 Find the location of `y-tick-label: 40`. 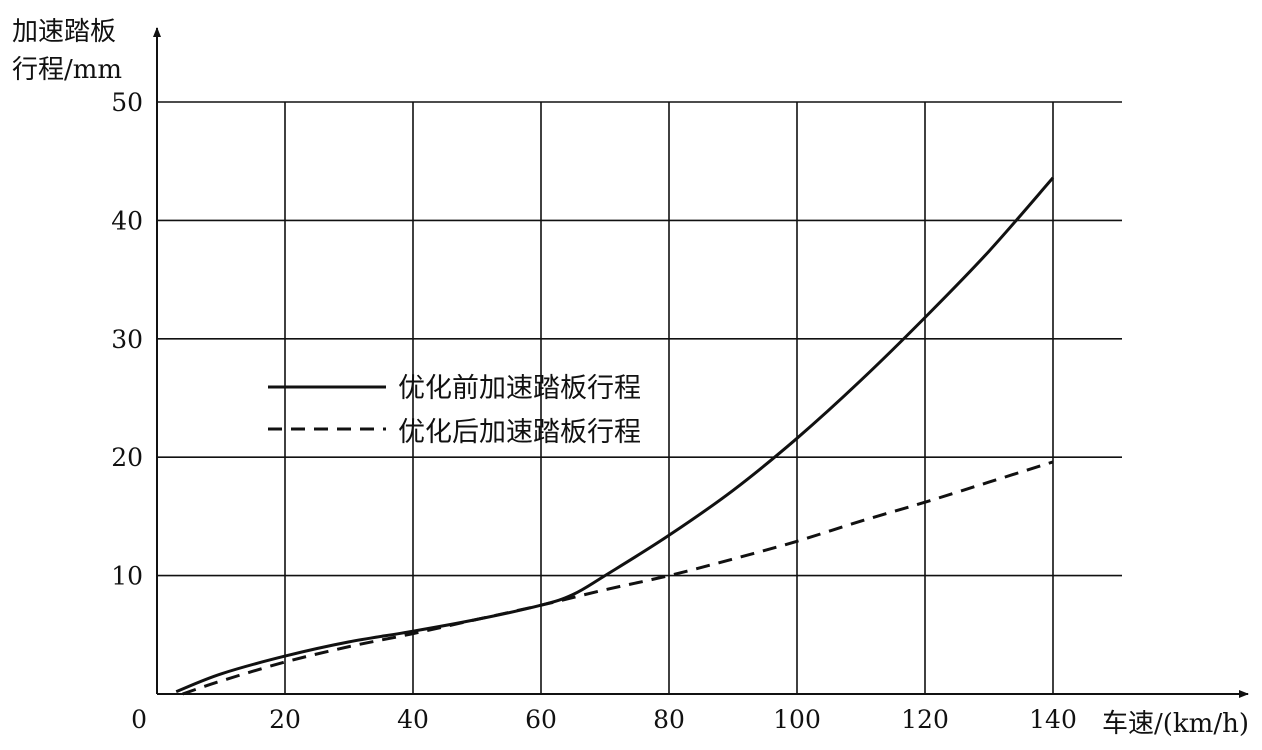

y-tick-label: 40 is located at coordinates (127, 220).